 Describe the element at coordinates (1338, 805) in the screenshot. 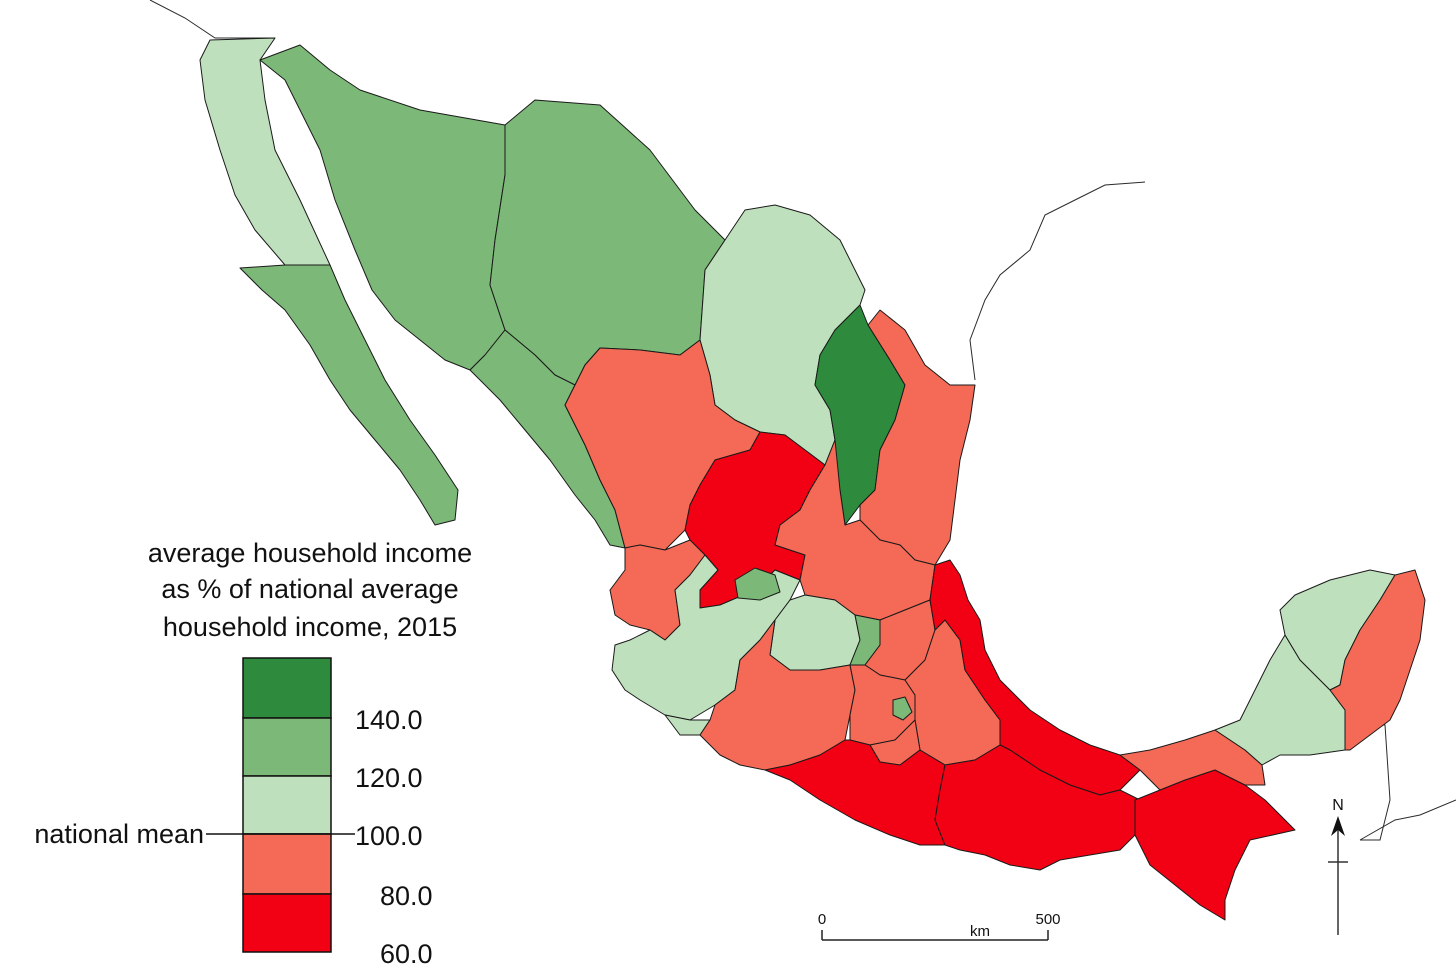

I see `north-arrow-label: N` at that location.